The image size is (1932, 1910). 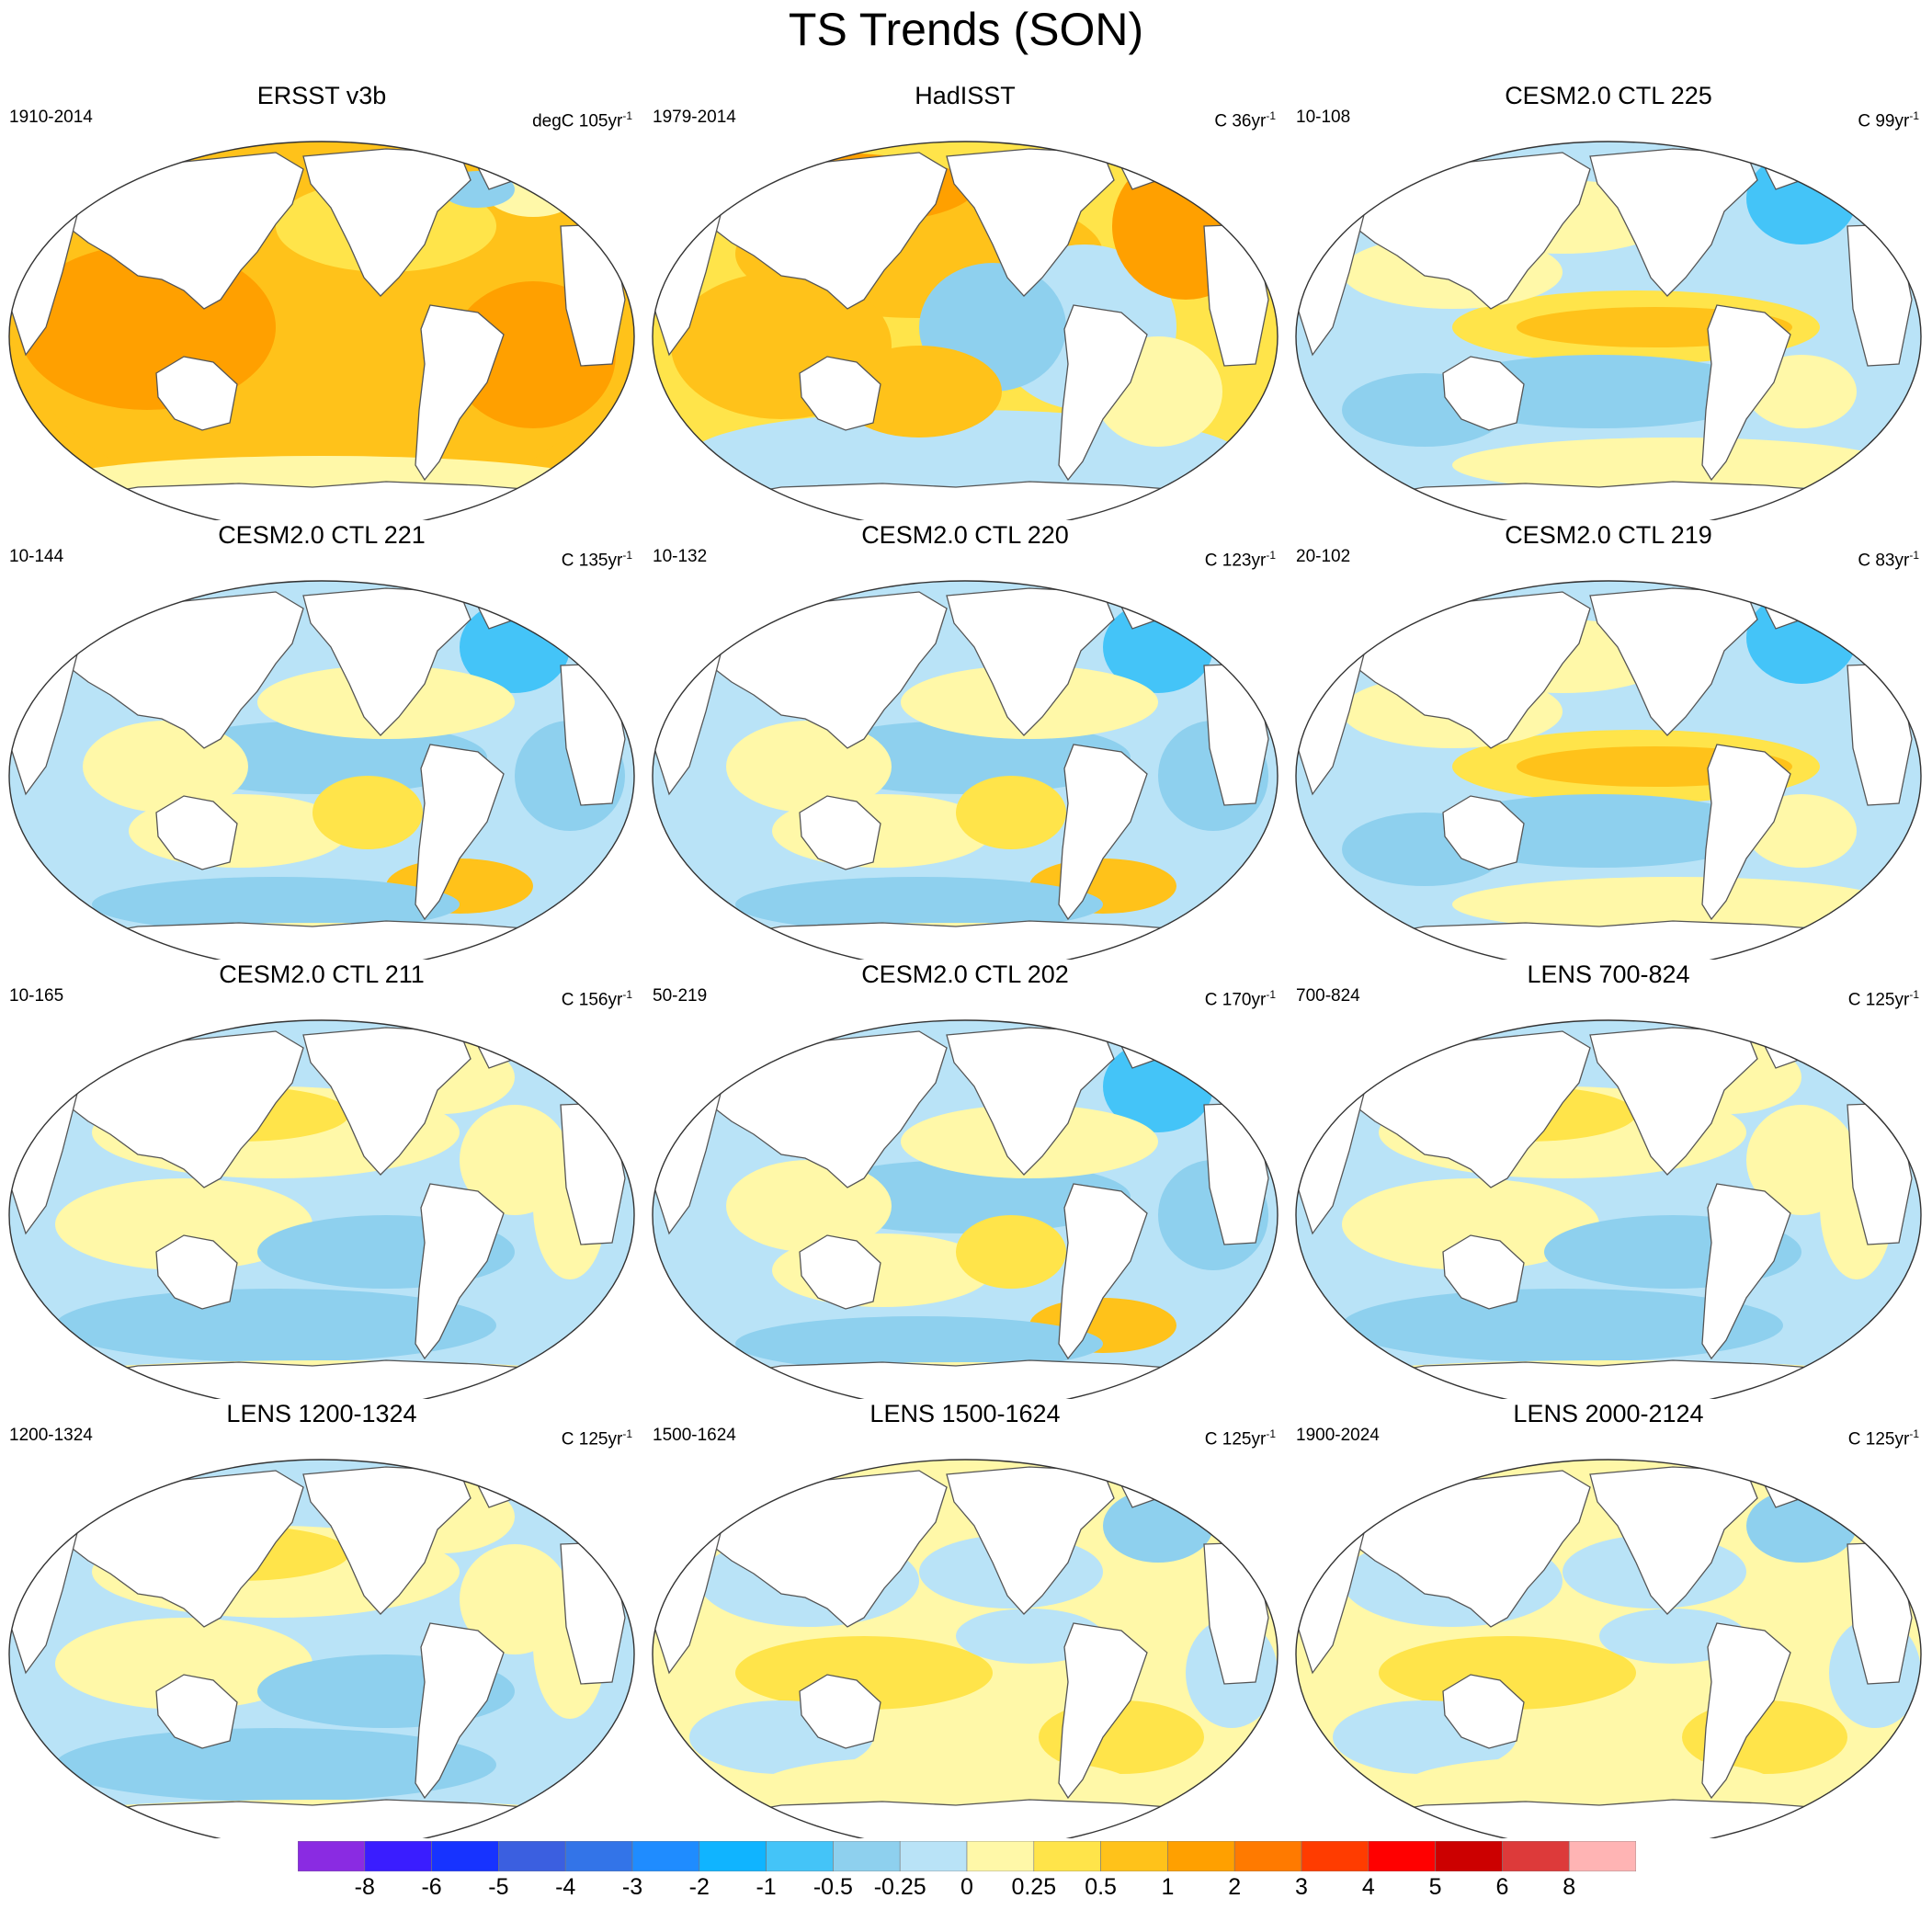 What do you see at coordinates (767, 1887) in the screenshot?
I see `colorbar-tick-label: -1` at bounding box center [767, 1887].